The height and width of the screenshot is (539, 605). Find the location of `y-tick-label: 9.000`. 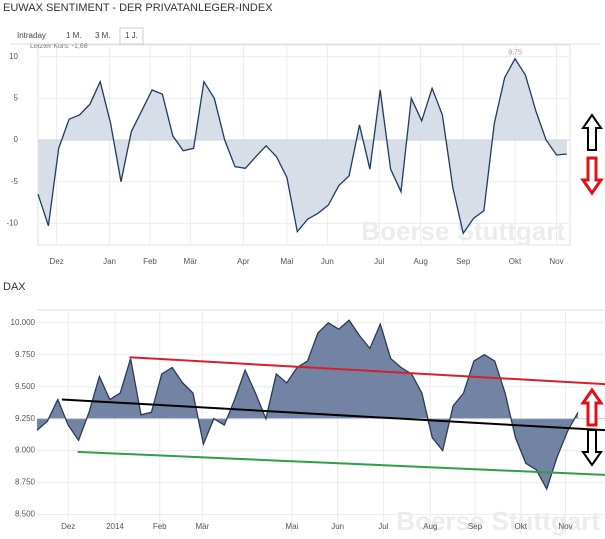

y-tick-label: 9.000 is located at coordinates (25, 450).